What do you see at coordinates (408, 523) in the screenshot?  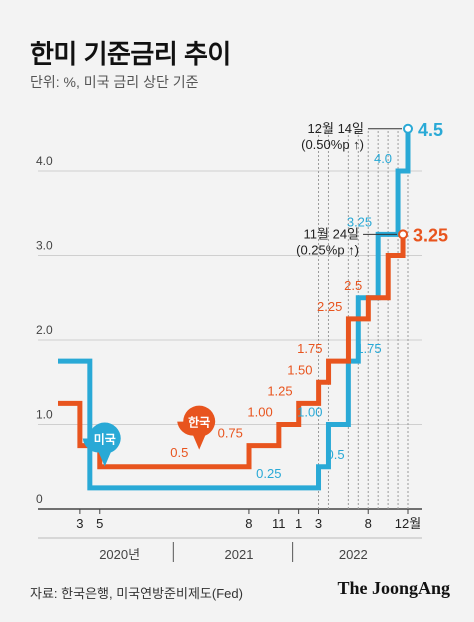 I see `x-tick-label: 12월` at bounding box center [408, 523].